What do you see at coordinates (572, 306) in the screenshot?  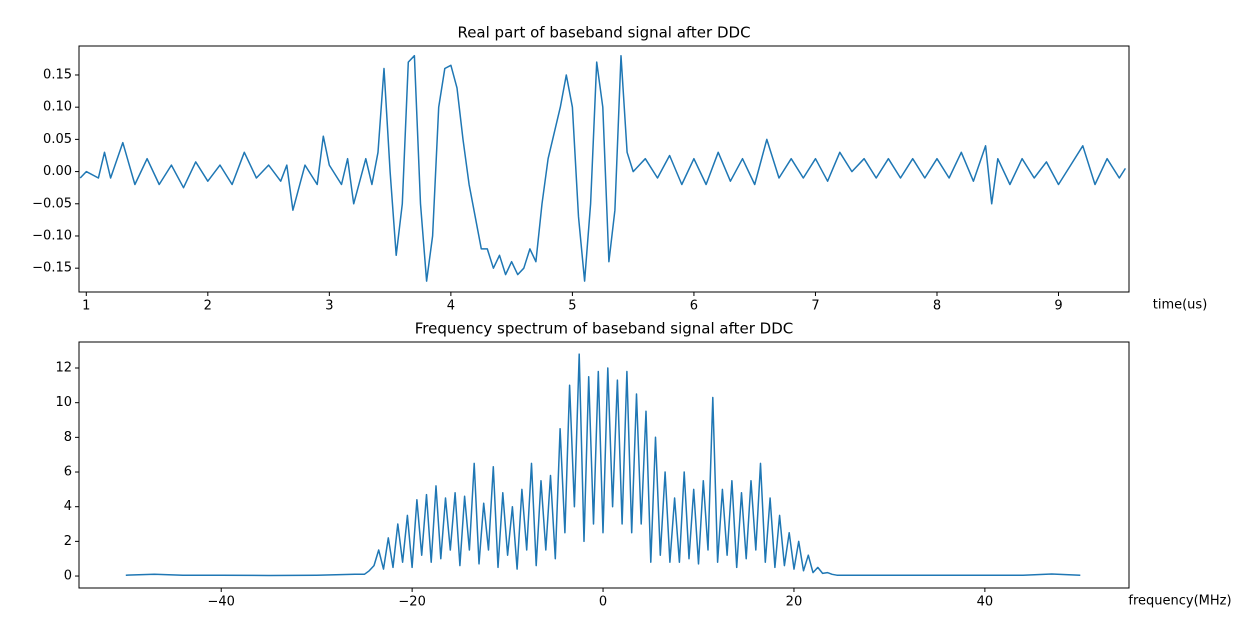 I see `x-tick-label: 5` at bounding box center [572, 306].